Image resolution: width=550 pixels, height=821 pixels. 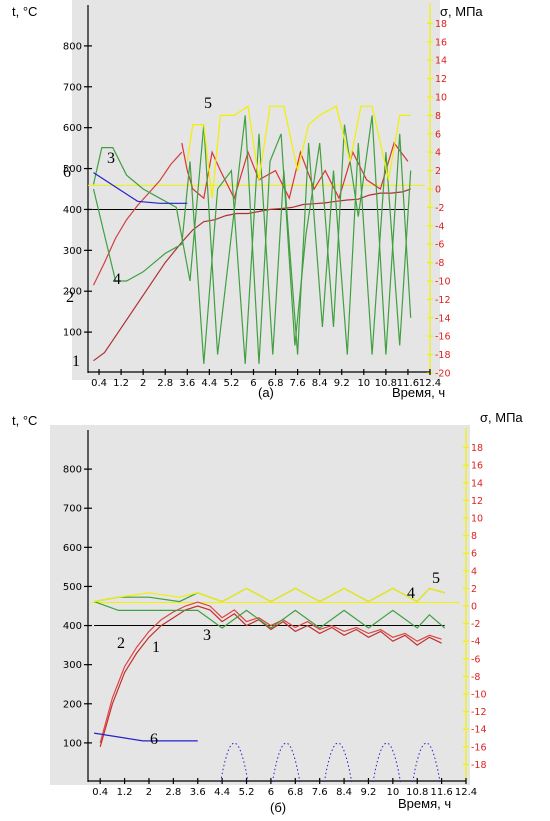 What do you see at coordinates (461, 11) in the screenshot?
I see `panel-a-right-unit: σ, МПа` at bounding box center [461, 11].